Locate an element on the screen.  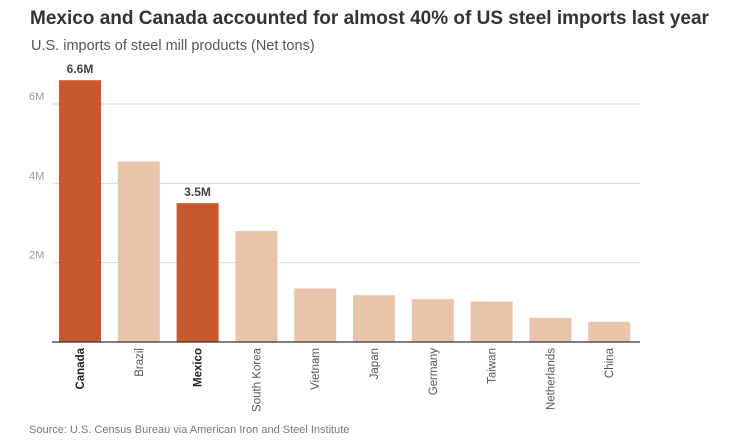
x-tick-label: Brazil is located at coordinates (140, 362).